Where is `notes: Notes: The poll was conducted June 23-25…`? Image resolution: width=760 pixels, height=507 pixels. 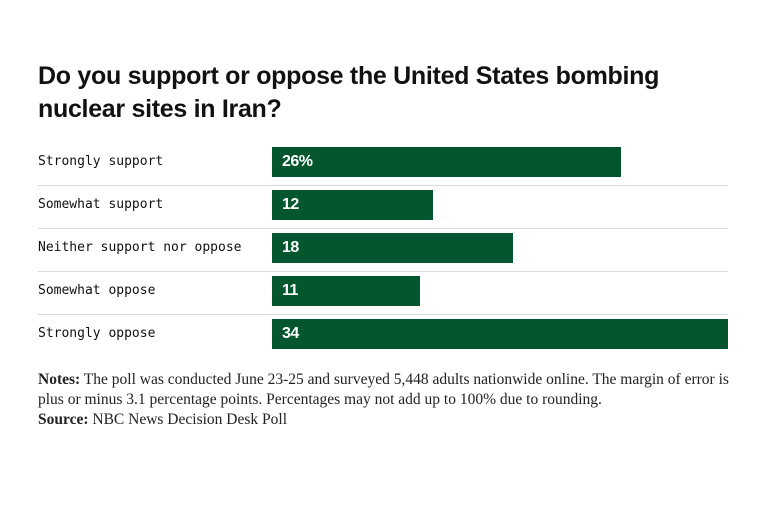
notes: Notes: The poll was conducted June 23-25… is located at coordinates (388, 390).